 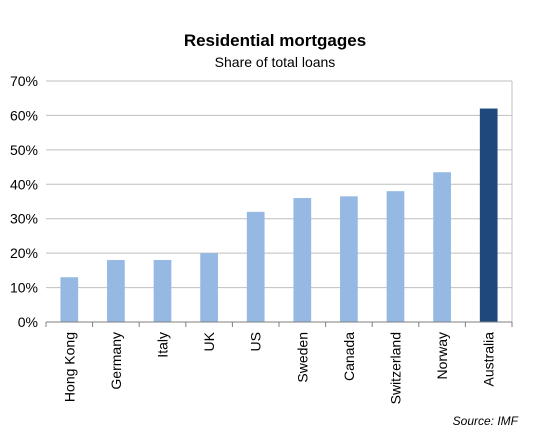 What do you see at coordinates (349, 356) in the screenshot?
I see `x-tick-label: Canada` at bounding box center [349, 356].